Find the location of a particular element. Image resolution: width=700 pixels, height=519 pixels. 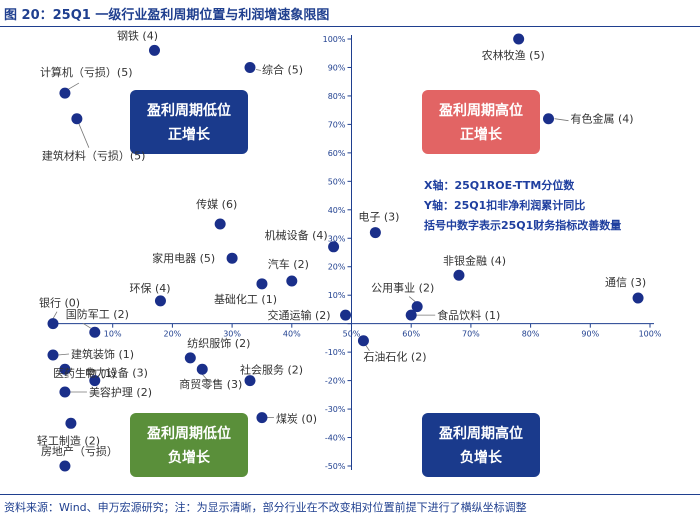

footer-divider is located at coordinates (350, 494).